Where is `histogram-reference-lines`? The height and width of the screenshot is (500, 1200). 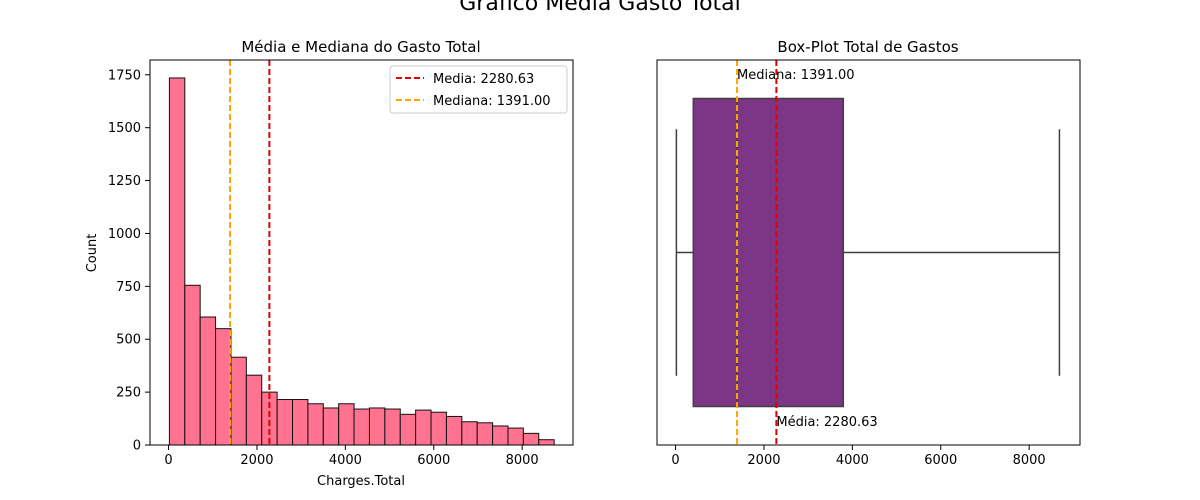 histogram-reference-lines is located at coordinates (250, 252).